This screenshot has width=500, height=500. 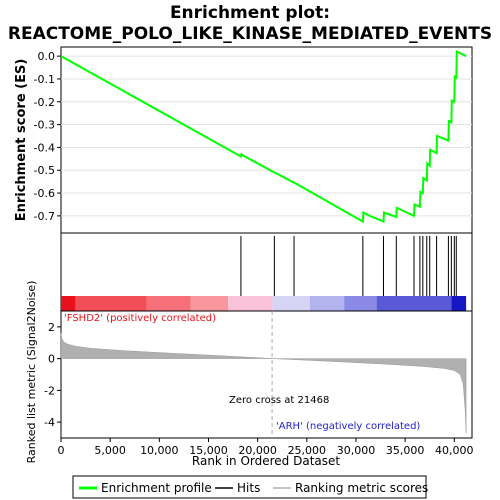 I want to click on zero-cross-label: Zero cross at 21468, so click(x=279, y=400).